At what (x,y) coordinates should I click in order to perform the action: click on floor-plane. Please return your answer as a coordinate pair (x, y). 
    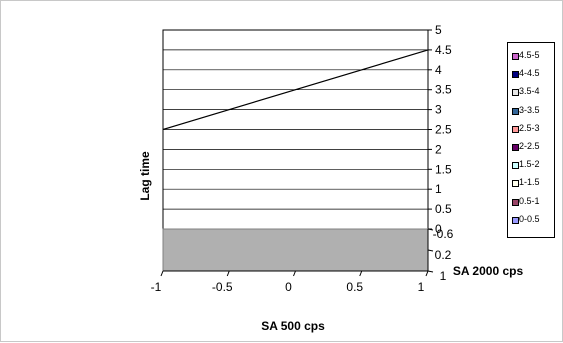
    Looking at the image, I should click on (295, 250).